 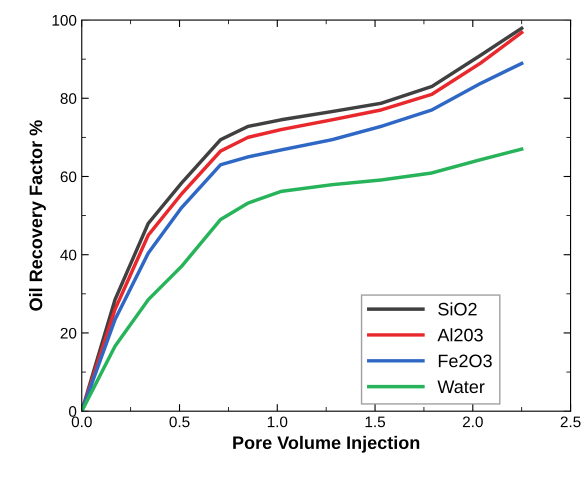 I want to click on legend-label: Fe2O3, so click(x=465, y=361).